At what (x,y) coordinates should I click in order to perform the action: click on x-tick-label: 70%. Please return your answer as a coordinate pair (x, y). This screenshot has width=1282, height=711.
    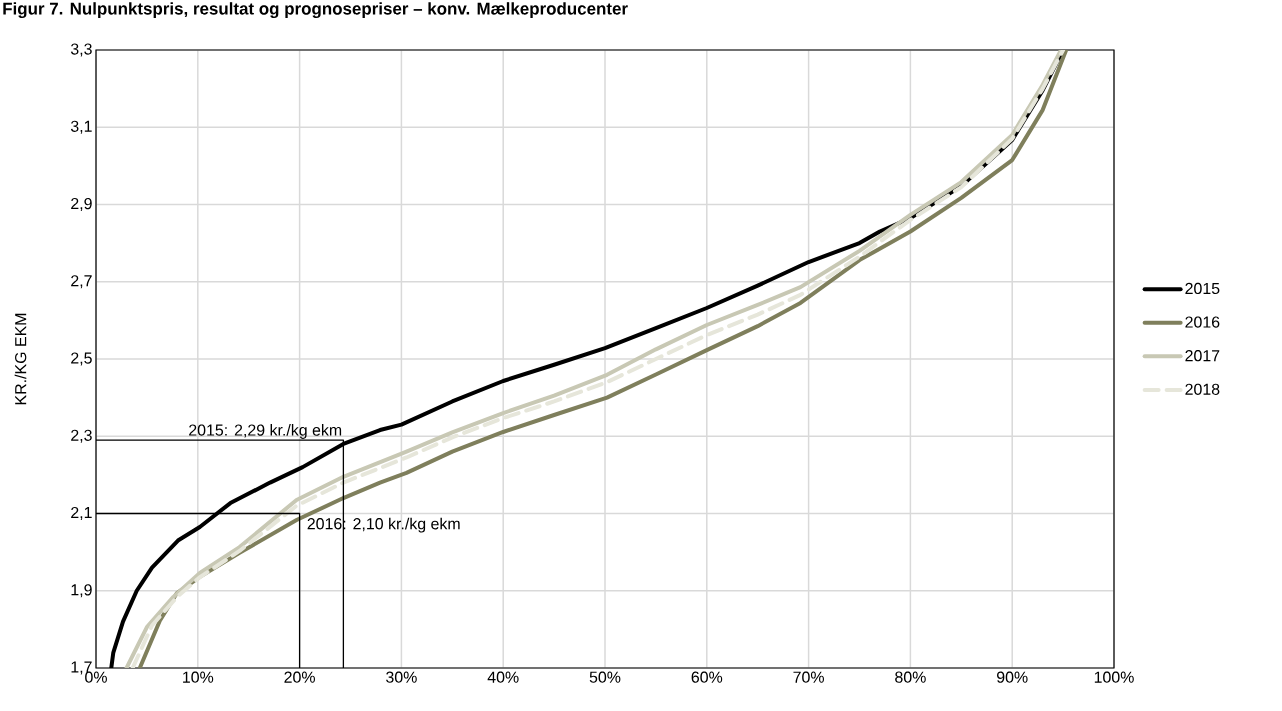
    Looking at the image, I should click on (808, 677).